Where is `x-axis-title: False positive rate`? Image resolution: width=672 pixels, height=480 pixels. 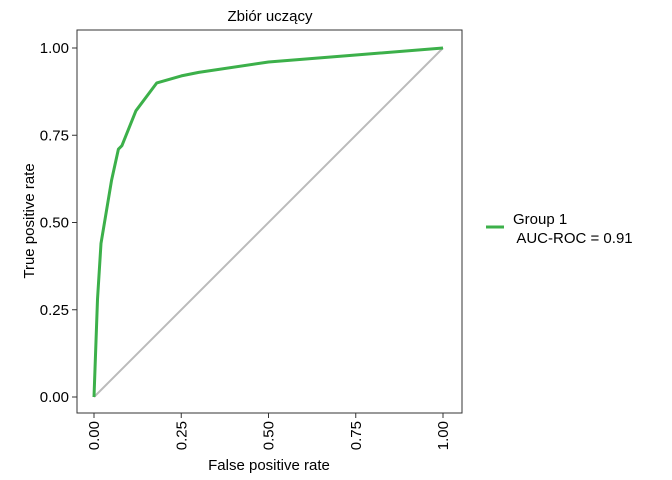 x-axis-title: False positive rate is located at coordinates (269, 465).